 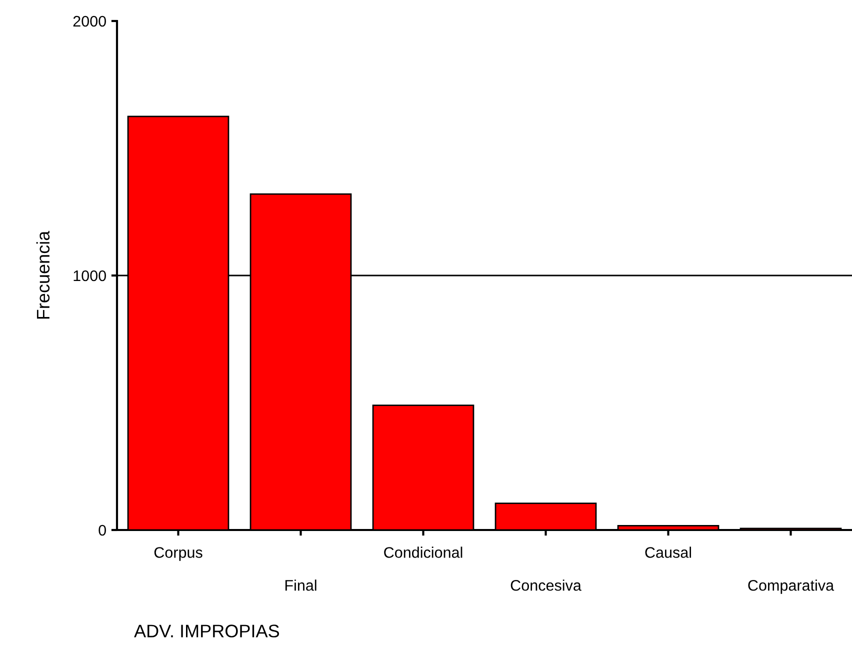 What do you see at coordinates (43, 274) in the screenshot?
I see `y-axis-title: Frecuencia` at bounding box center [43, 274].